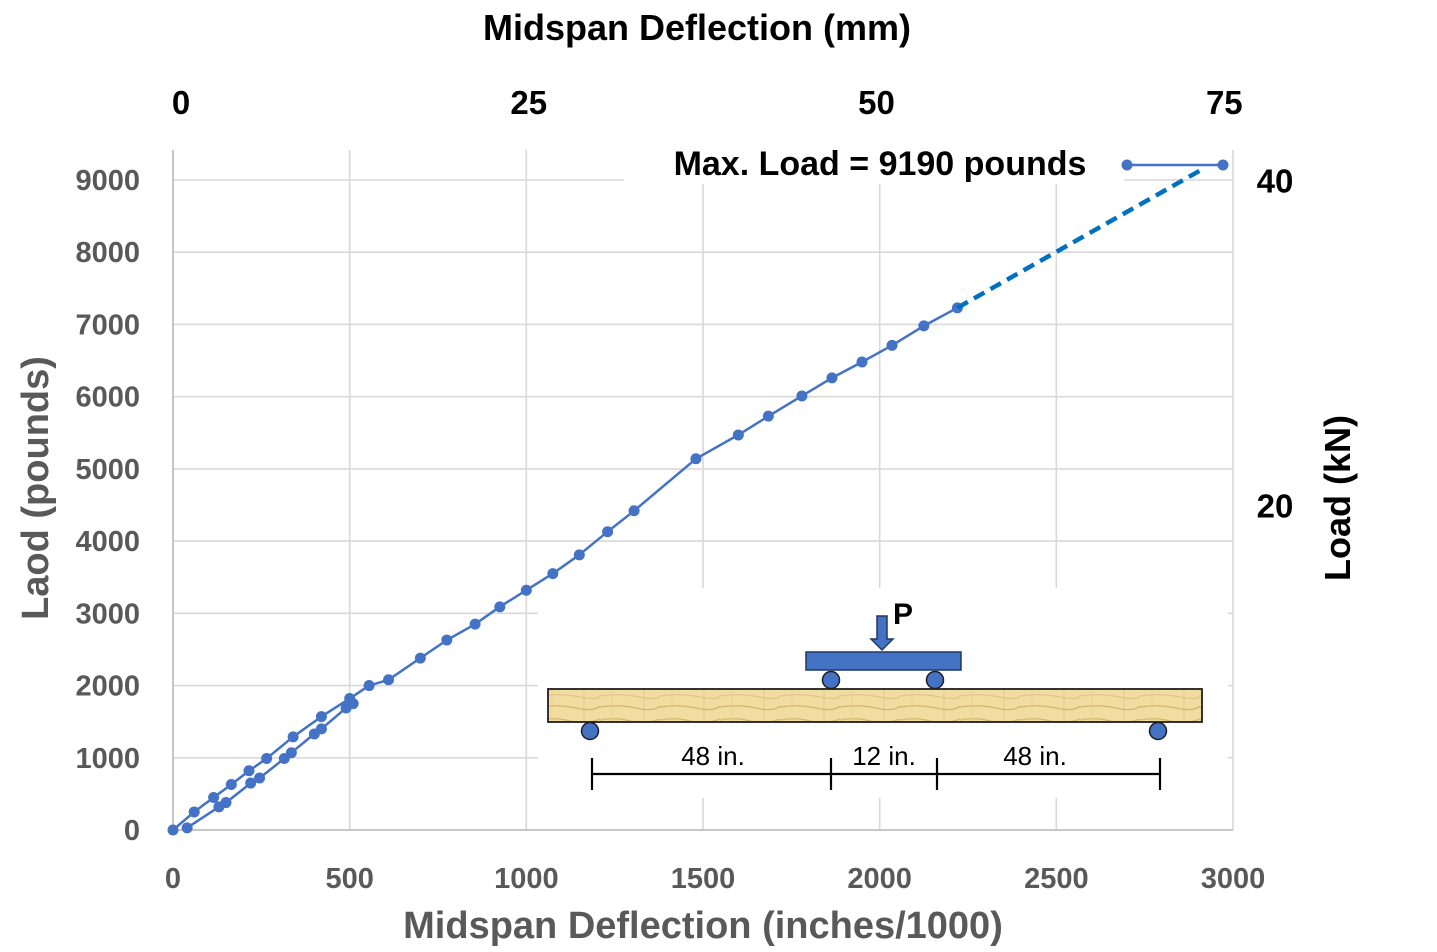 This screenshot has height=952, width=1437. What do you see at coordinates (1056, 879) in the screenshot?
I see `x-tick-label: 2500` at bounding box center [1056, 879].